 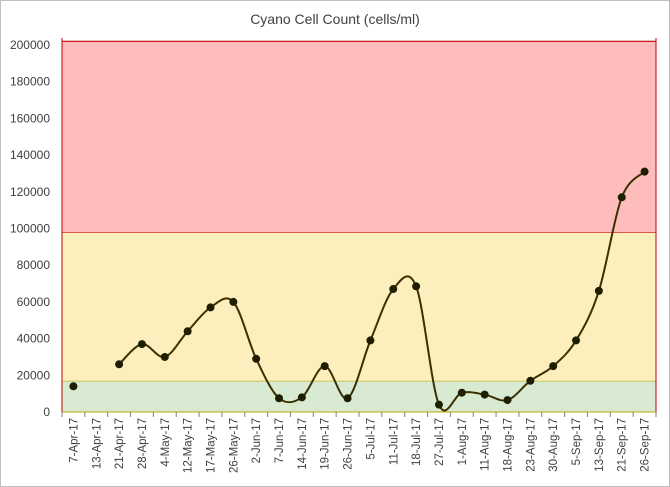 What do you see at coordinates (463, 441) in the screenshot?
I see `x-tick-label: 1-Aug-17` at bounding box center [463, 441].